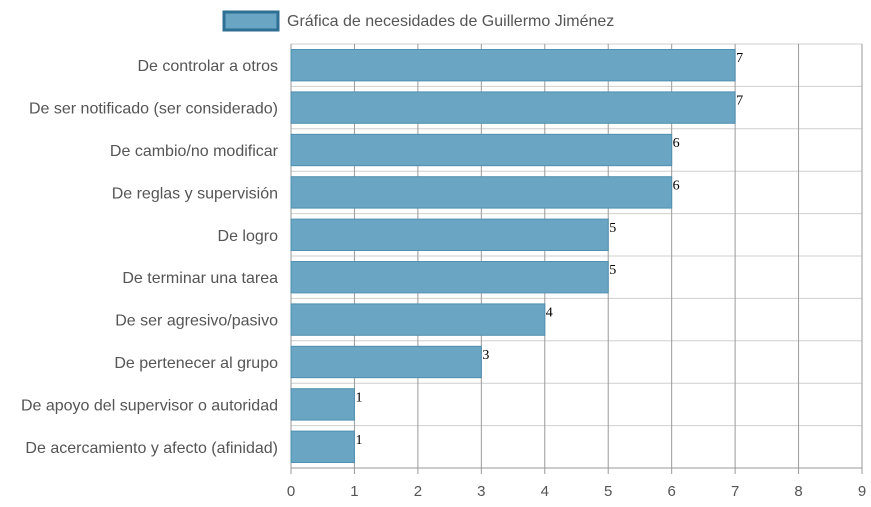  I want to click on x-tick-label: 7, so click(735, 491).